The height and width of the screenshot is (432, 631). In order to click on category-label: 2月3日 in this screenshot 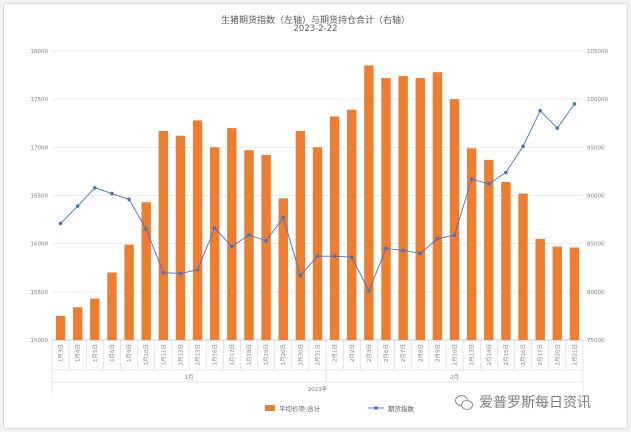, I will do `click(369, 353)`.